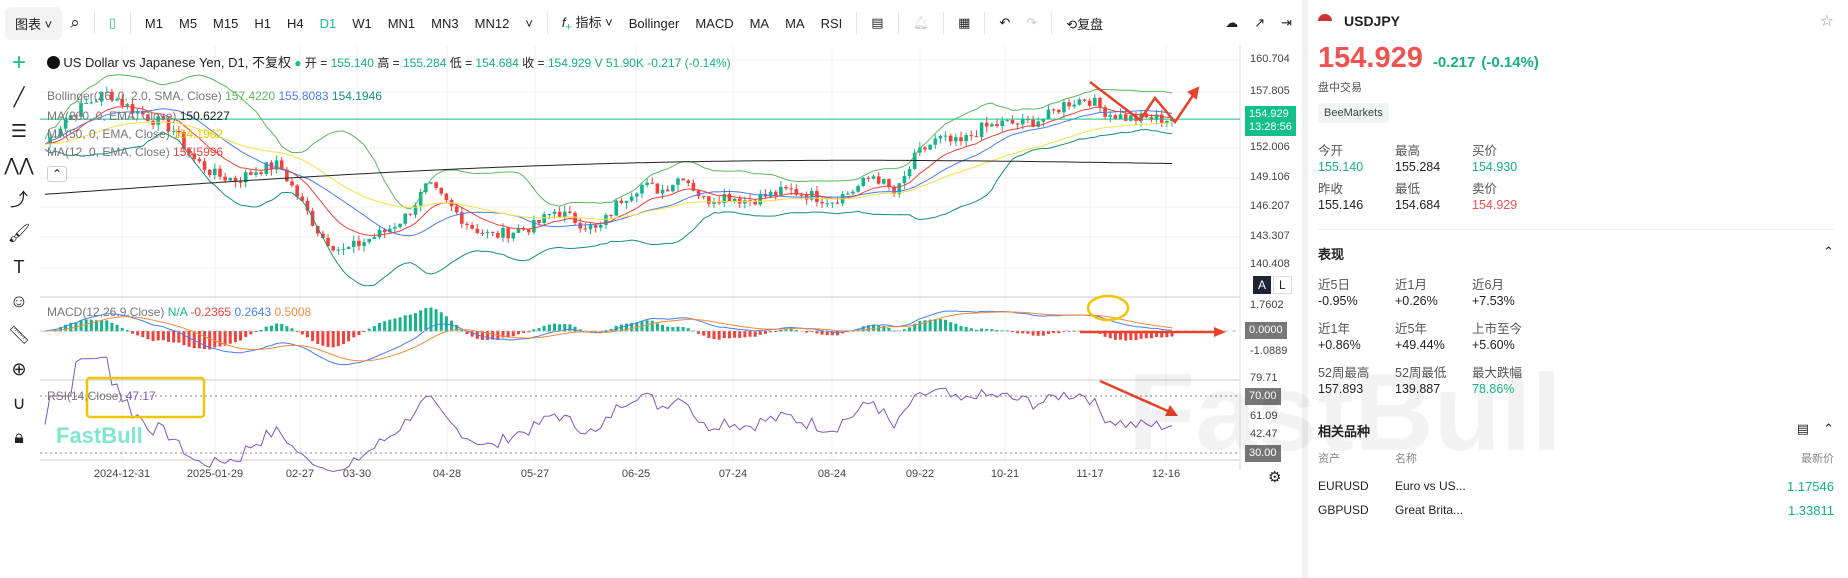 The image size is (1848, 578). What do you see at coordinates (1286, 22) in the screenshot?
I see `fullscreen-exit-icon: ⇥` at bounding box center [1286, 22].